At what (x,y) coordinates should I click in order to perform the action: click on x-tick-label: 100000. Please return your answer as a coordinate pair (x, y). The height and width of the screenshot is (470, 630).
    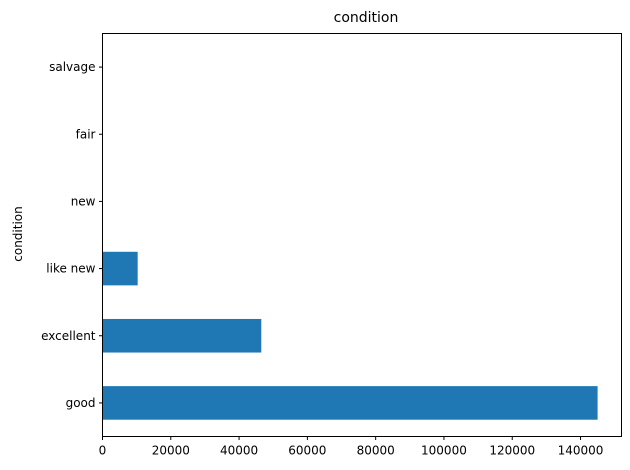
    Looking at the image, I should click on (444, 451).